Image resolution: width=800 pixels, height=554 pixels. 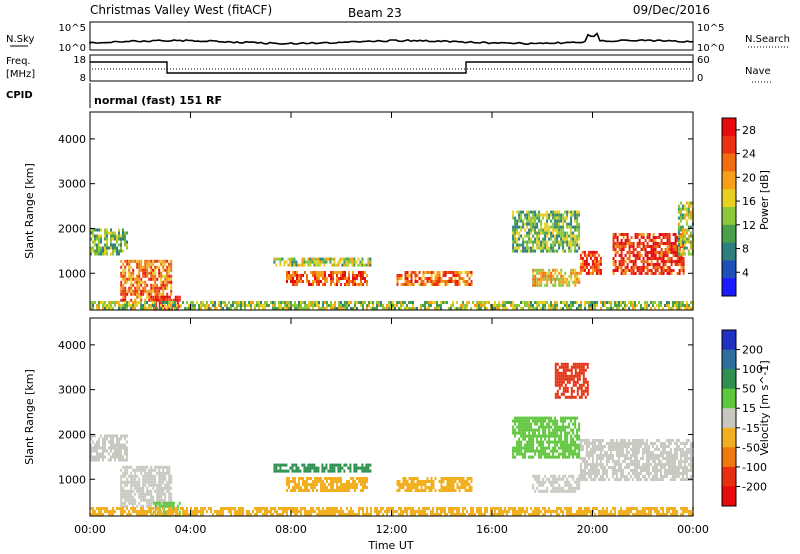 What do you see at coordinates (671, 10) in the screenshot?
I see `date-label: 09/Dec/2016` at bounding box center [671, 10].